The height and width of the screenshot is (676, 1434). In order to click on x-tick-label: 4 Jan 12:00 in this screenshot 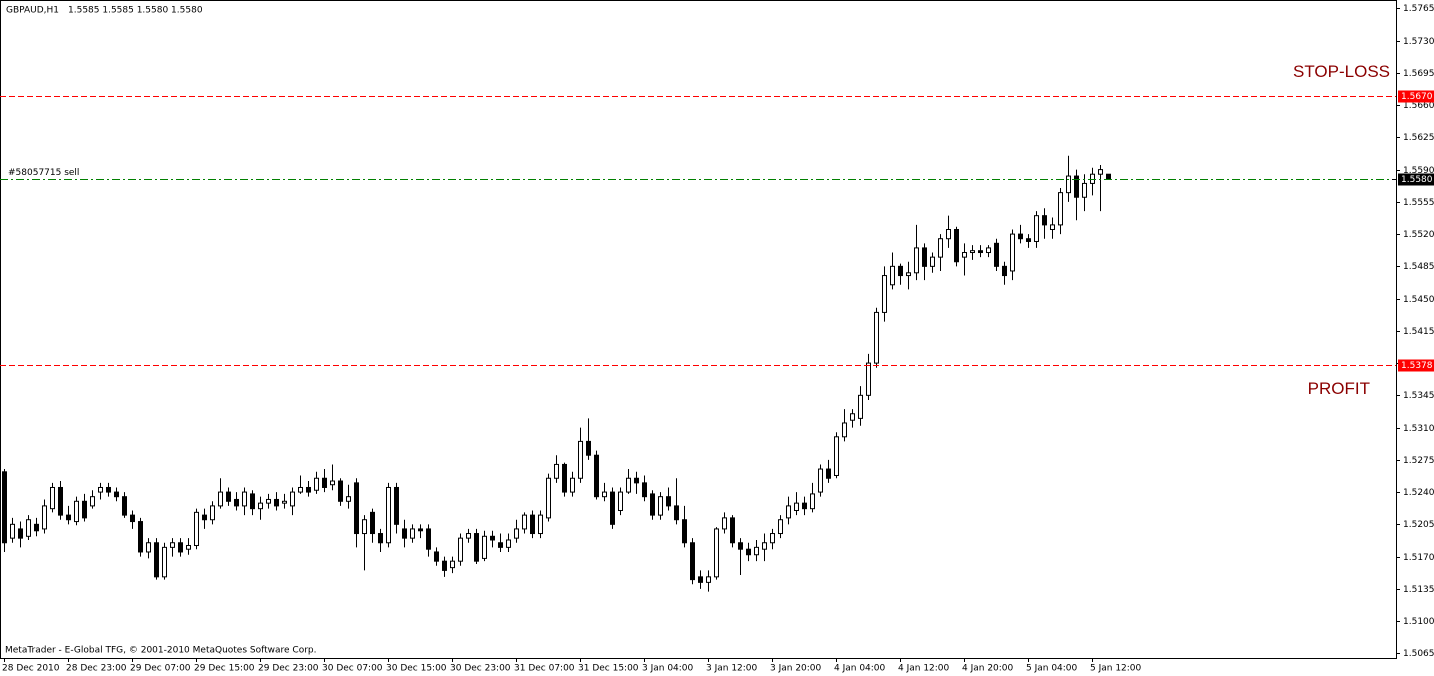, I will do `click(924, 669)`.